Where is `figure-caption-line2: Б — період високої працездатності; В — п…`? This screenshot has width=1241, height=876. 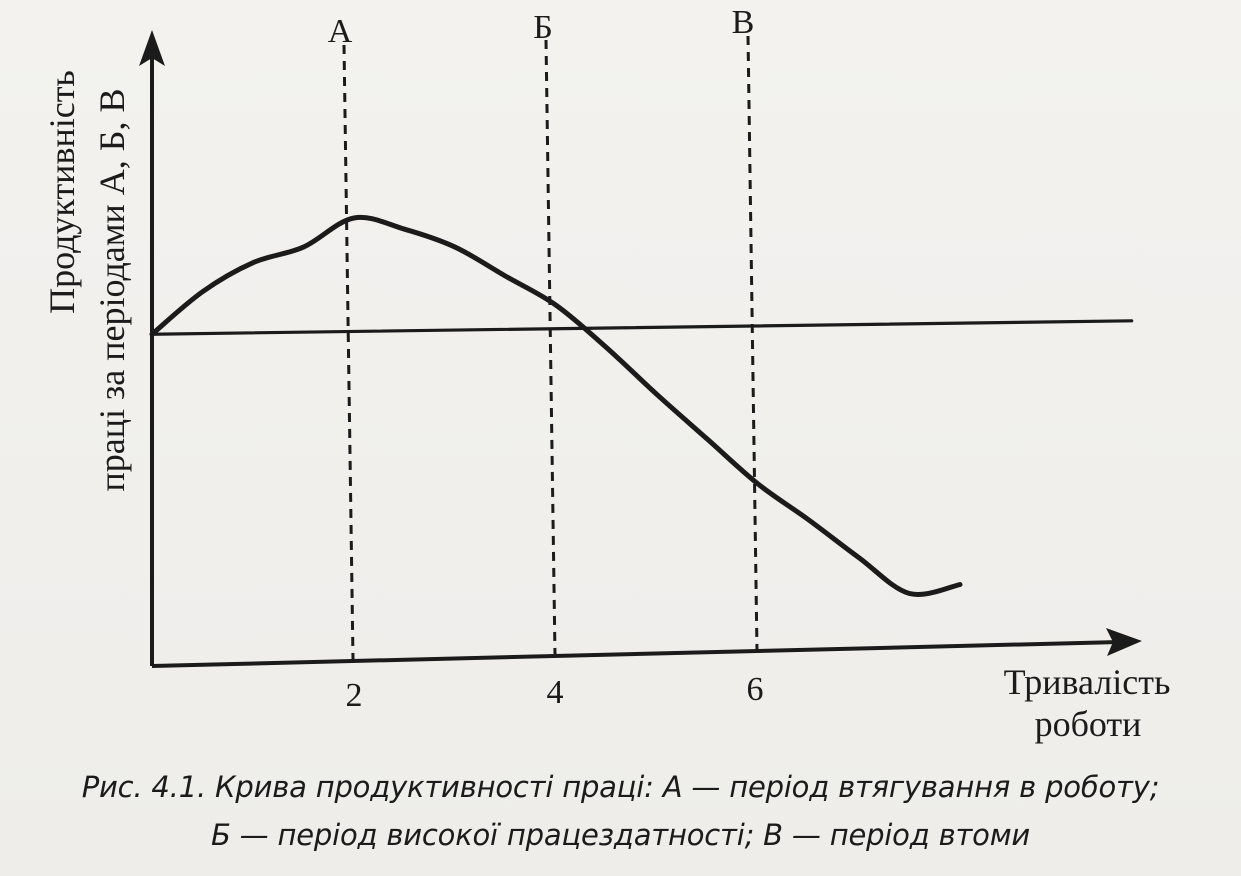 figure-caption-line2: Б — період високої працездатності; В — п… is located at coordinates (620, 835).